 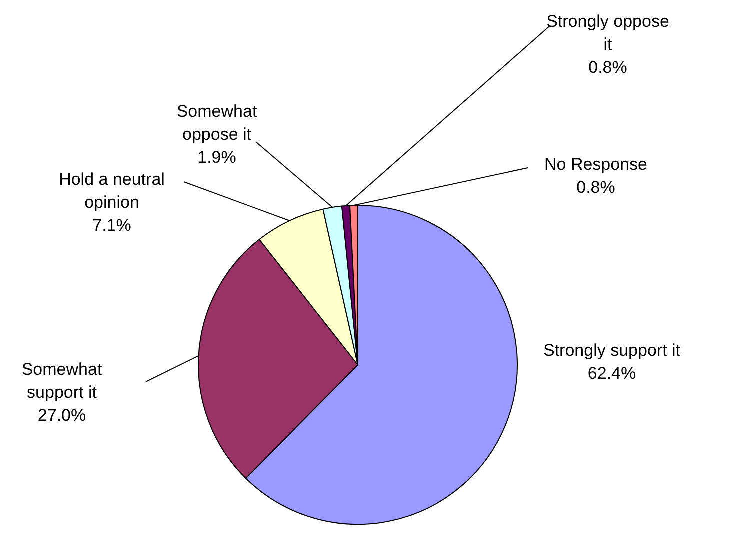 What do you see at coordinates (608, 33) in the screenshot?
I see `slice-label: Strongly oppose it` at bounding box center [608, 33].